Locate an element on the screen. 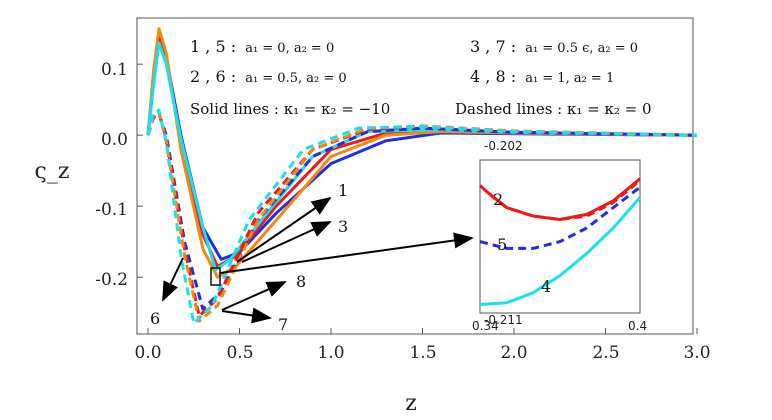  curve-label-3: 3 is located at coordinates (343, 226).